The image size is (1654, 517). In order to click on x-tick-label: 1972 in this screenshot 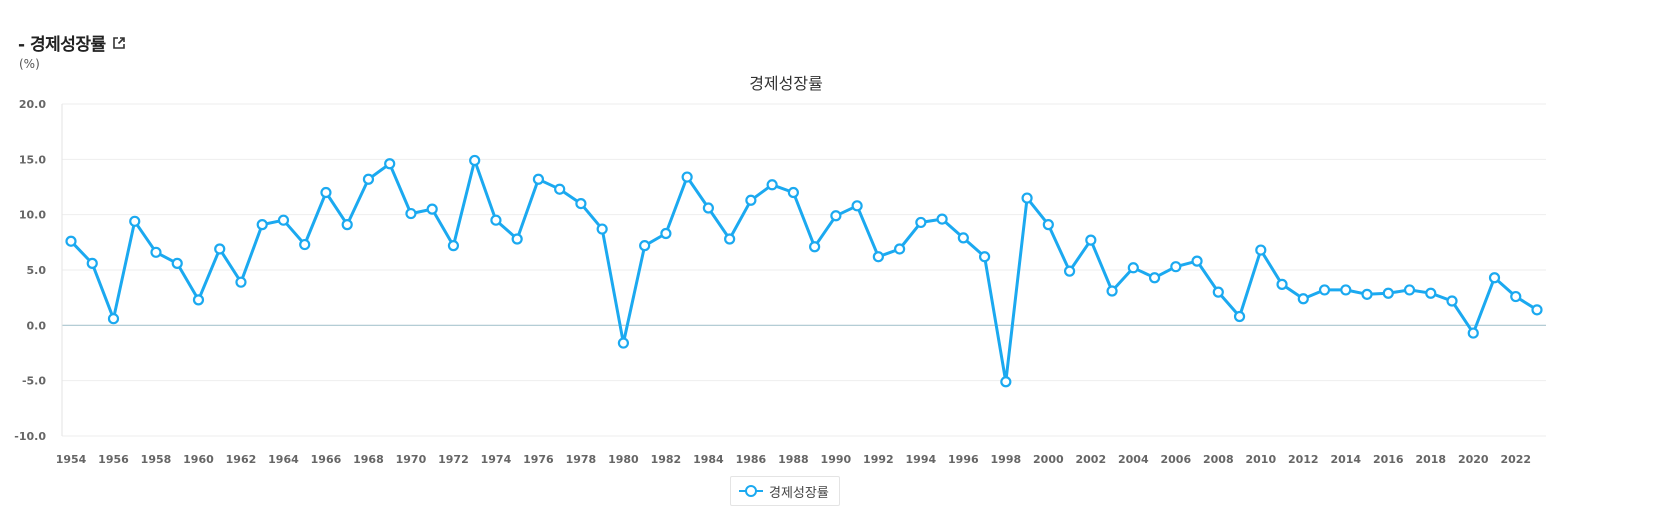, I will do `click(453, 459)`.